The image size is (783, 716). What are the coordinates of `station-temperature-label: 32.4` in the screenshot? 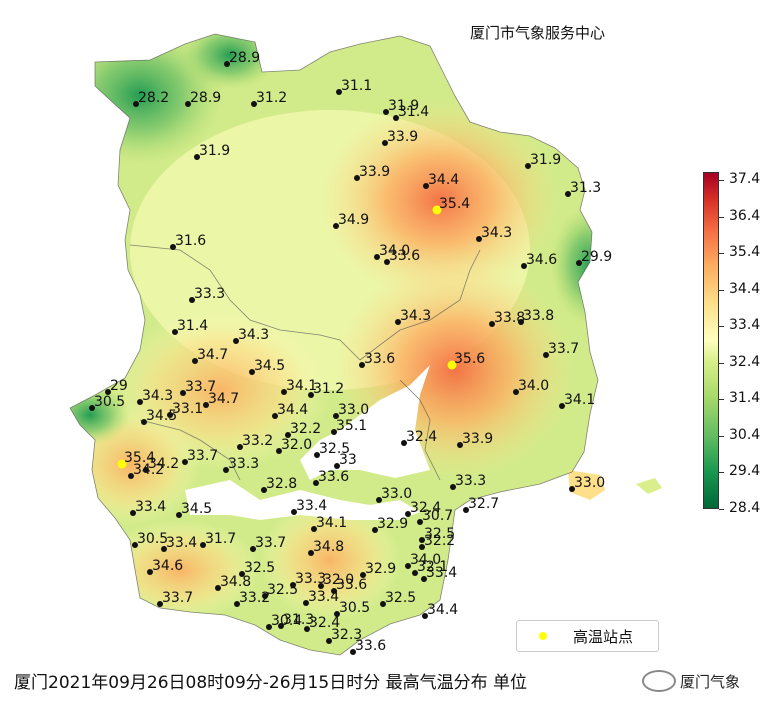 It's located at (421, 437).